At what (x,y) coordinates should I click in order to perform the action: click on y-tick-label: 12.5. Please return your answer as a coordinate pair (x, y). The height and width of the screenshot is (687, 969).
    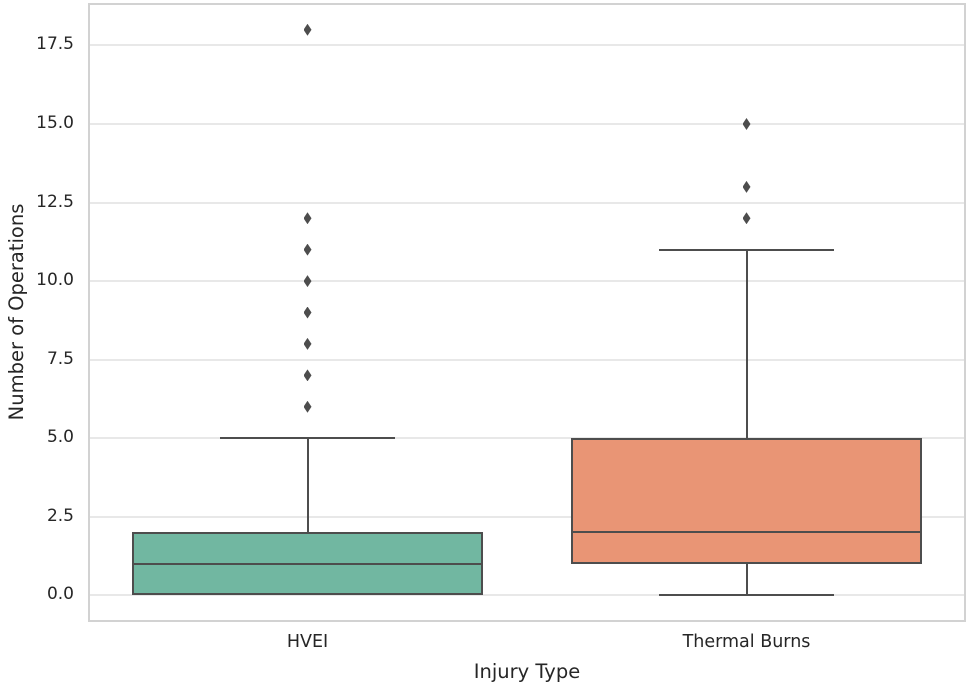
    Looking at the image, I should click on (55, 201).